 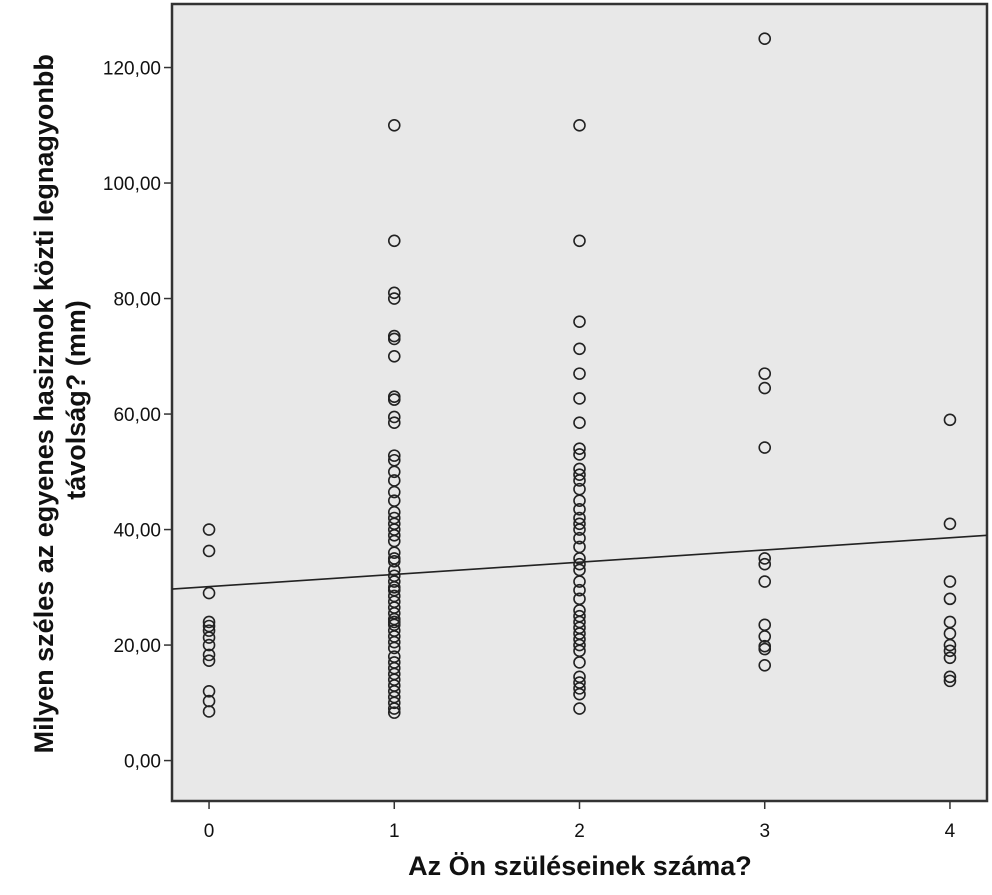 I want to click on y-axis: 0,00 20,00 40,00 60,00 80,00 100,00 120,00, so click(x=137, y=416).